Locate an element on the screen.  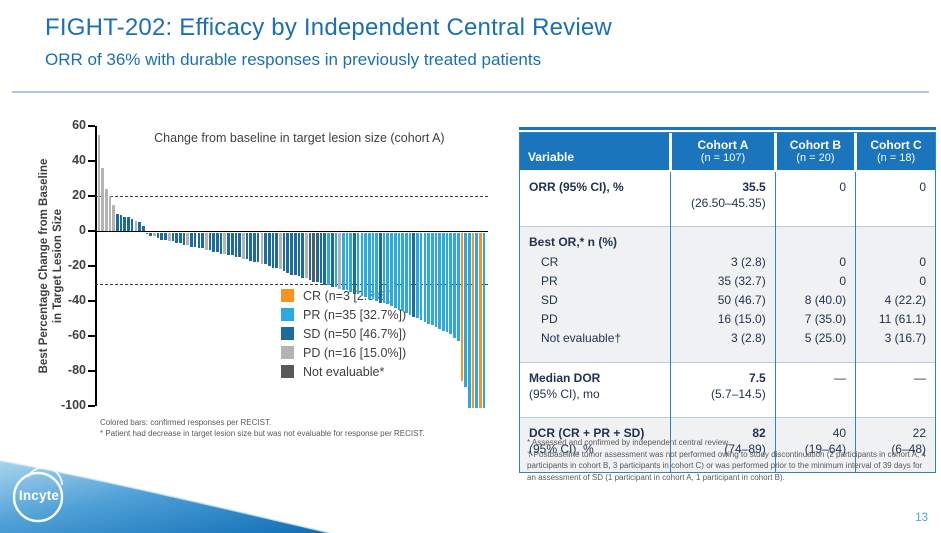
cohort-b-n: (n = 20) is located at coordinates (815, 158).